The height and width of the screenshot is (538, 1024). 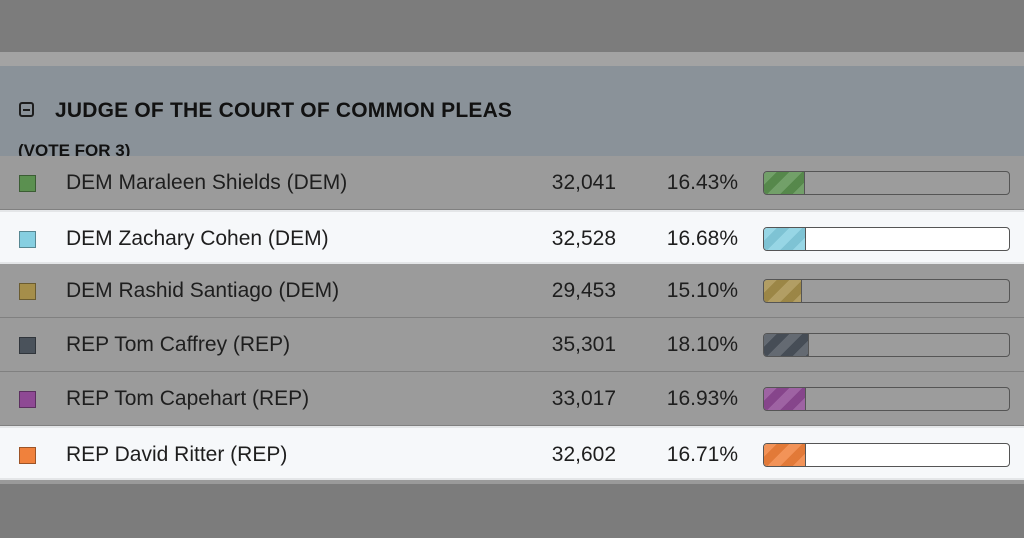 What do you see at coordinates (583, 398) in the screenshot?
I see `candidate-votes: 33,017` at bounding box center [583, 398].